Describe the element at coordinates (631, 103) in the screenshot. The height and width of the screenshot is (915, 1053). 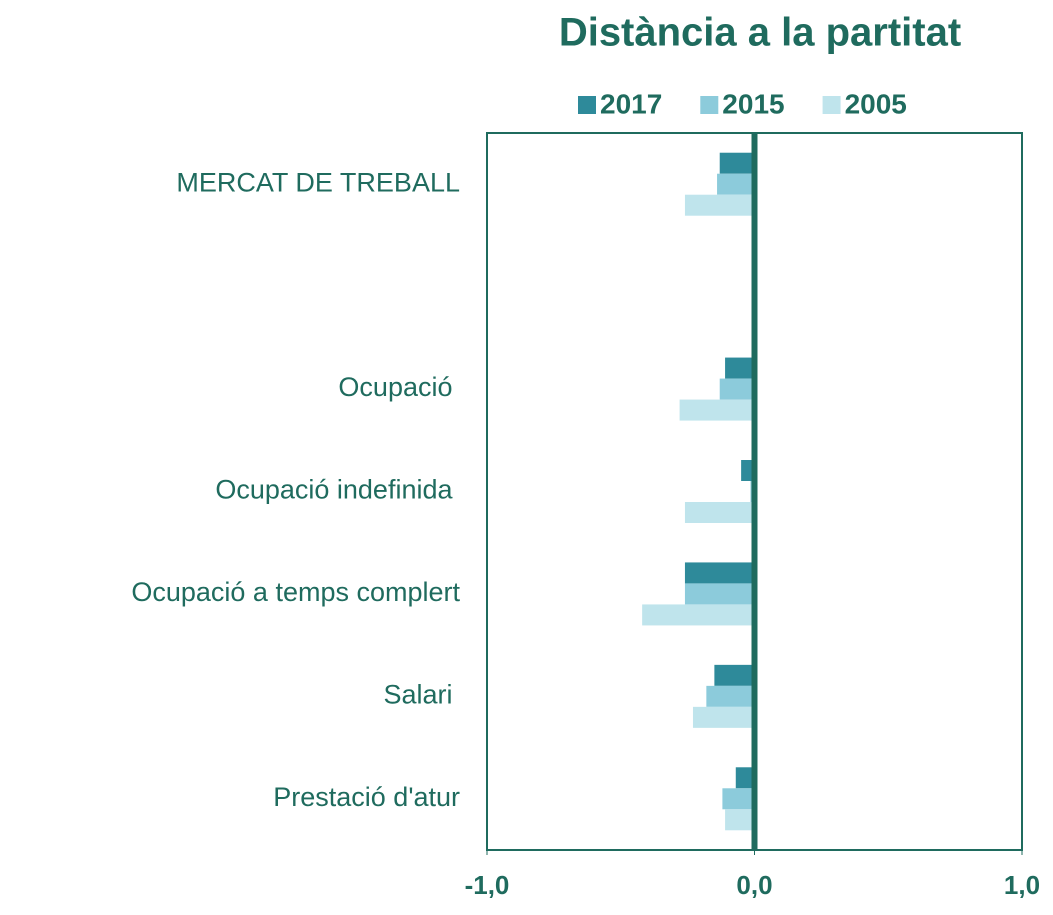
I see `legend-label: 2017` at that location.